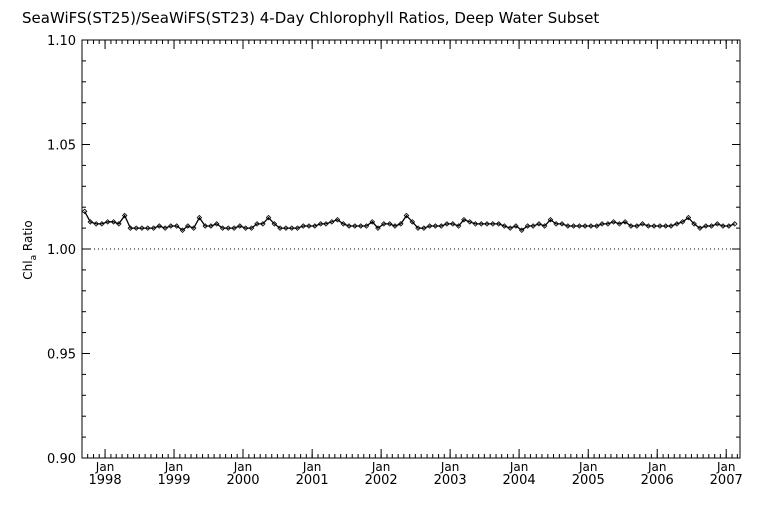 The image size is (768, 512). I want to click on y-tick-label: 1.10, so click(61, 41).